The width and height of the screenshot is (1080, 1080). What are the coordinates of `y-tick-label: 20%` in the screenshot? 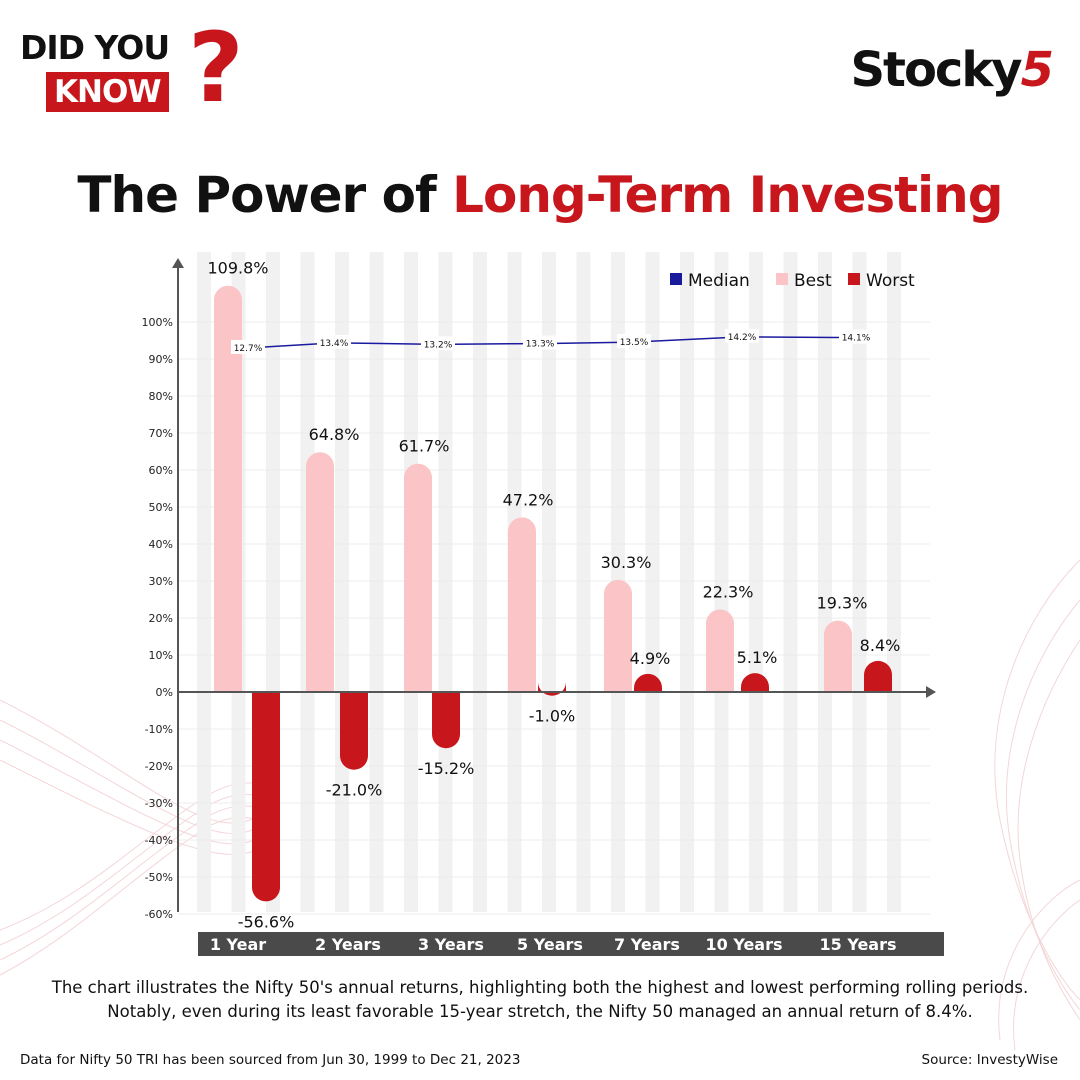 It's located at (161, 618).